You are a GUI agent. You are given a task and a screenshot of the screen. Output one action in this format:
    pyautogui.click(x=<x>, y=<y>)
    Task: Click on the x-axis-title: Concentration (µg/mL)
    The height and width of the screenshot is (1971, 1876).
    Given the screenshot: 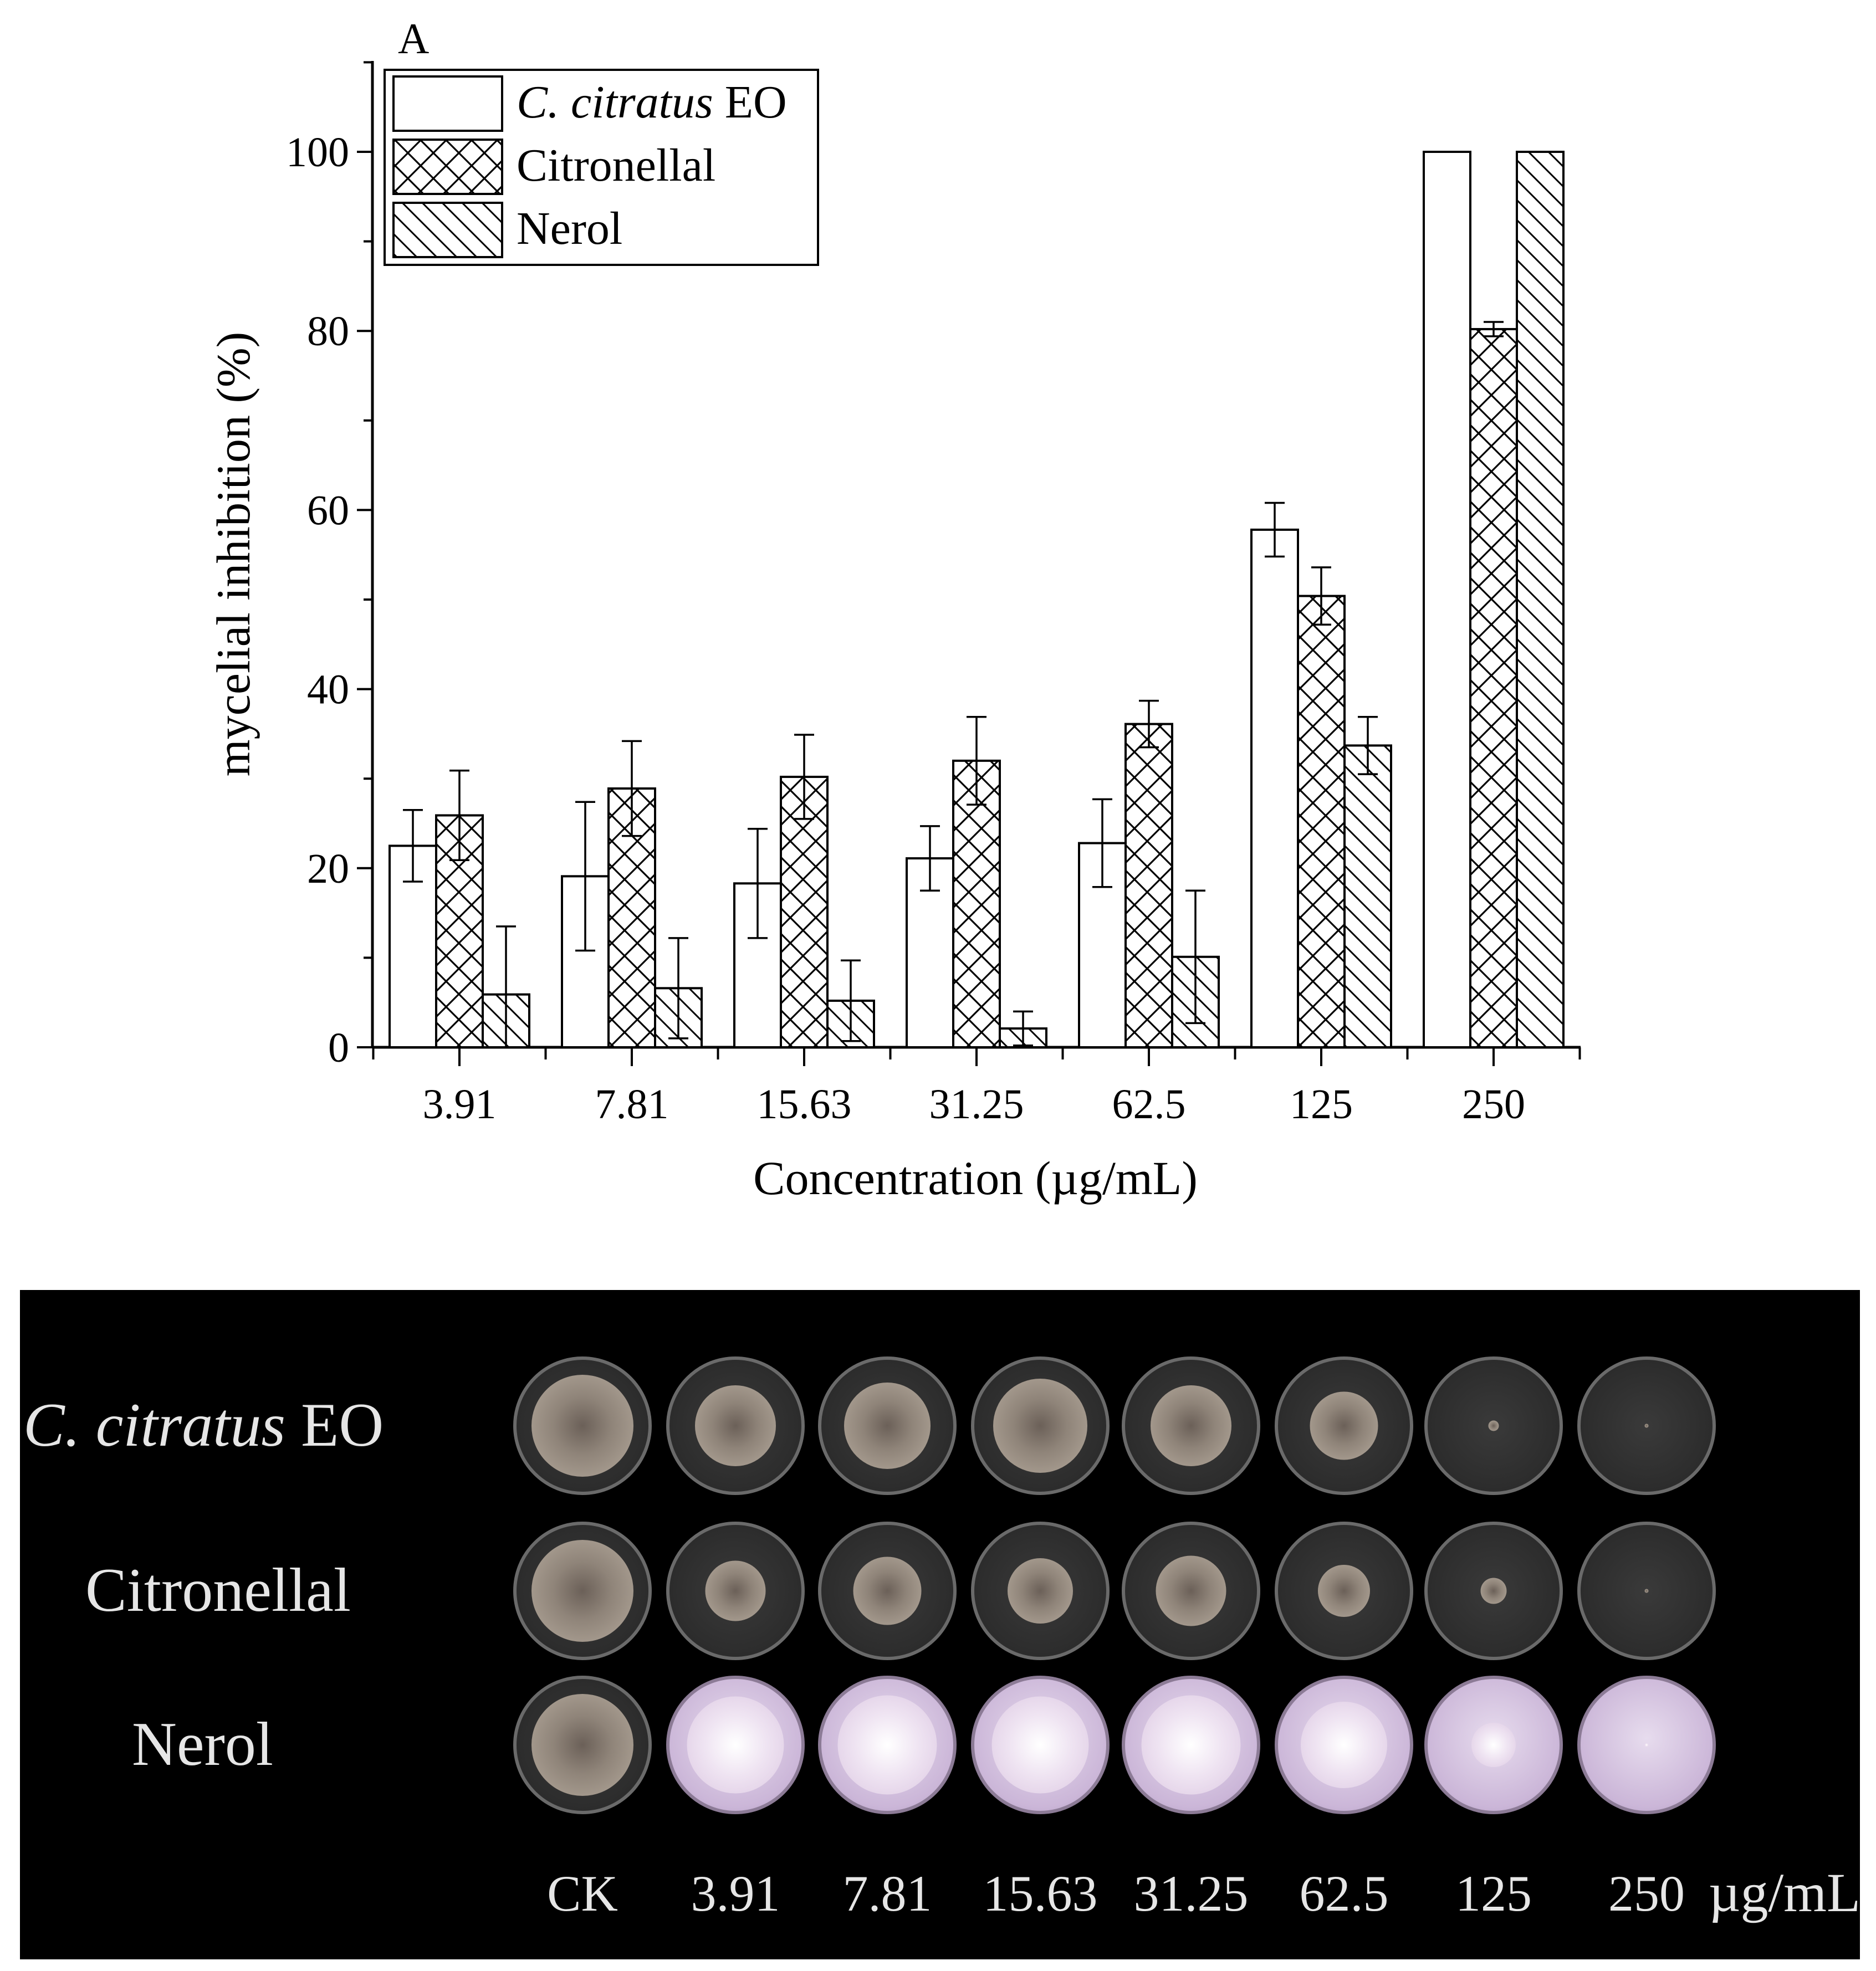 What is the action you would take?
    pyautogui.click(x=975, y=1178)
    